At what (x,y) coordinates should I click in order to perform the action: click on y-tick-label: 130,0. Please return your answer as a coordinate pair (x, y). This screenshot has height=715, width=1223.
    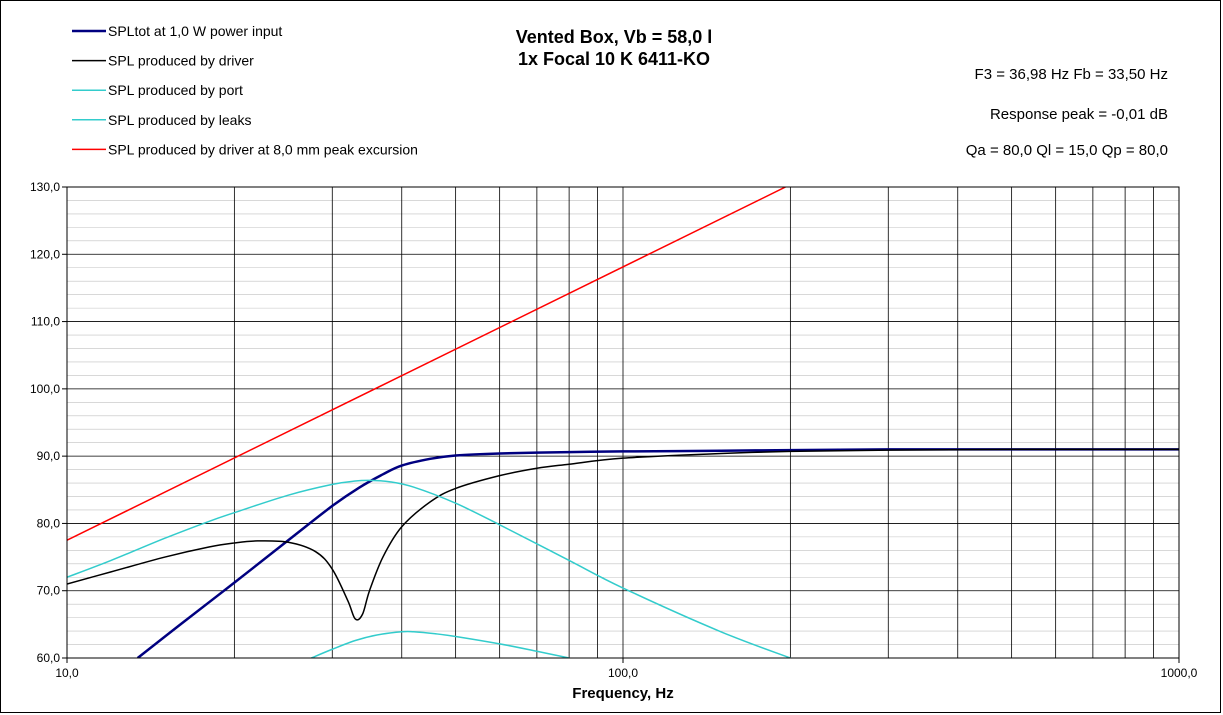
    Looking at the image, I should click on (45, 187).